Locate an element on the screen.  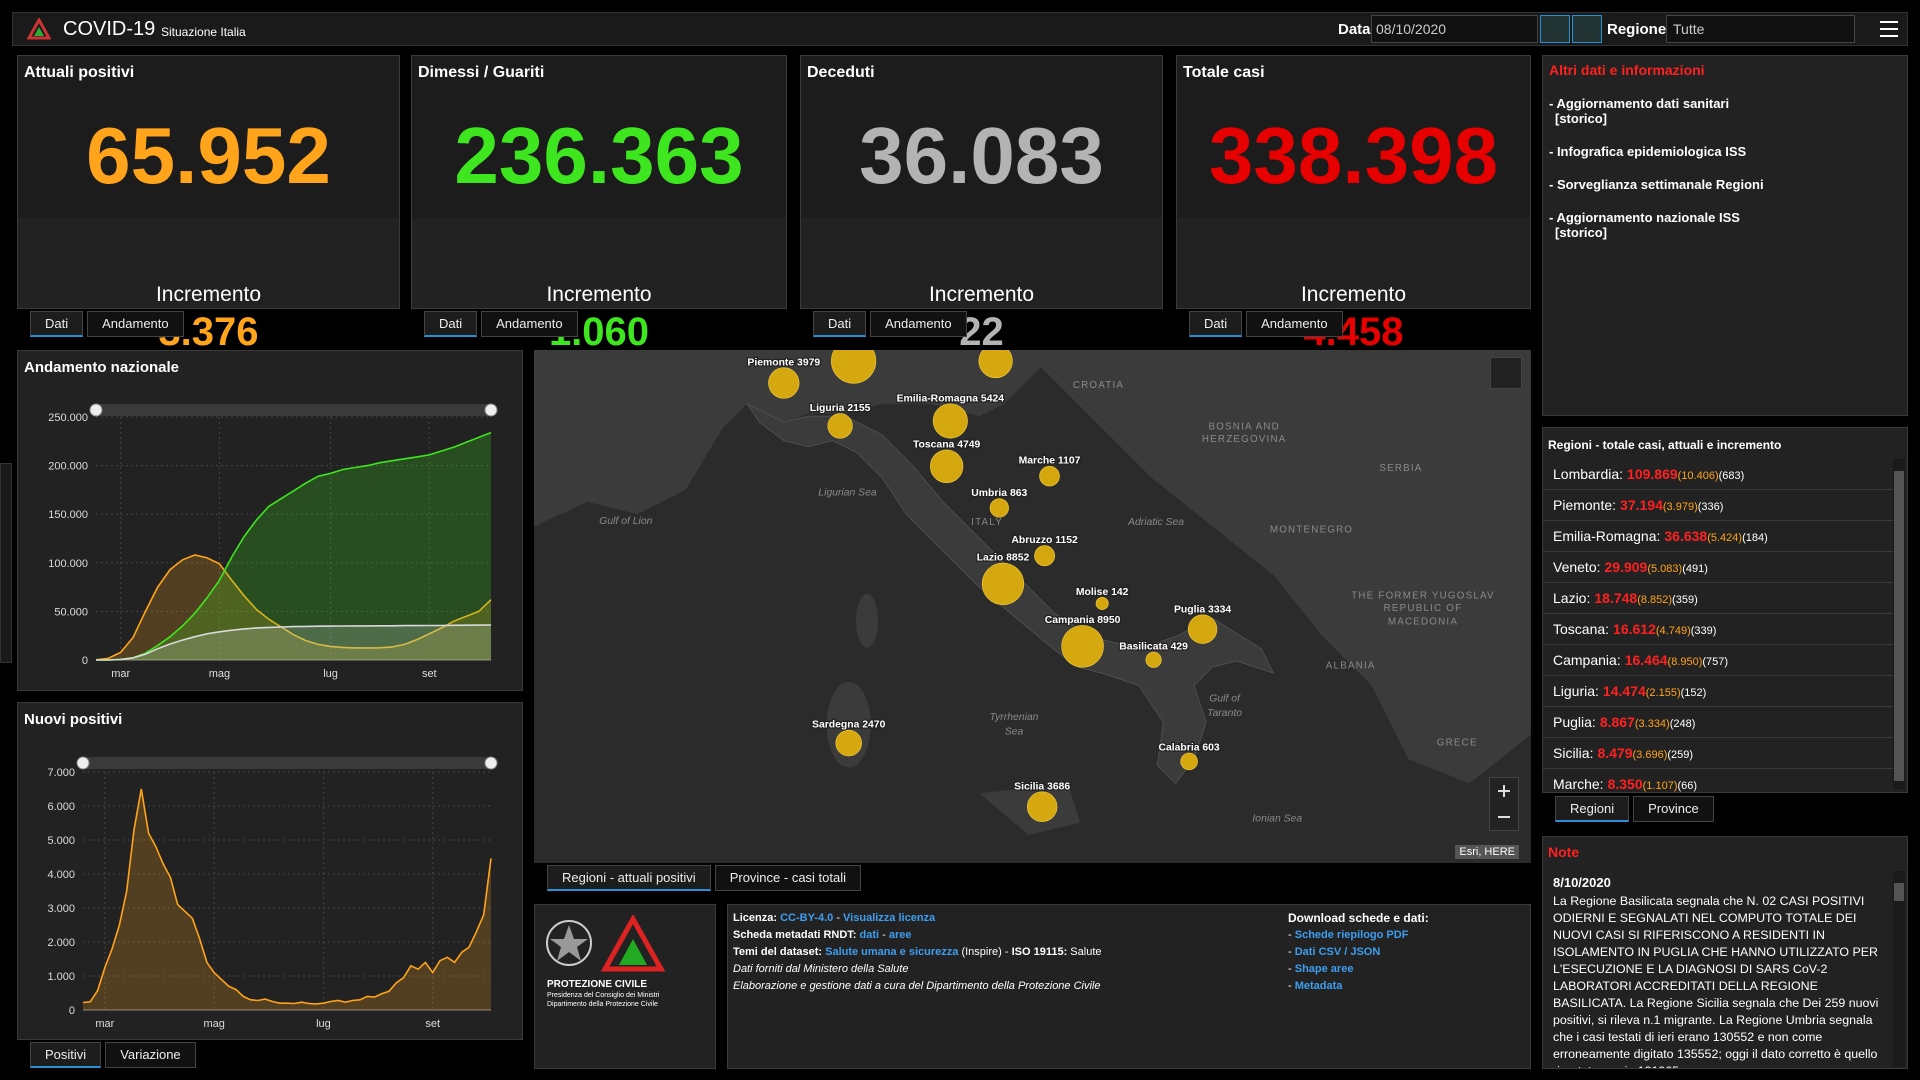
text: ISO 19115: is located at coordinates (1041, 952).